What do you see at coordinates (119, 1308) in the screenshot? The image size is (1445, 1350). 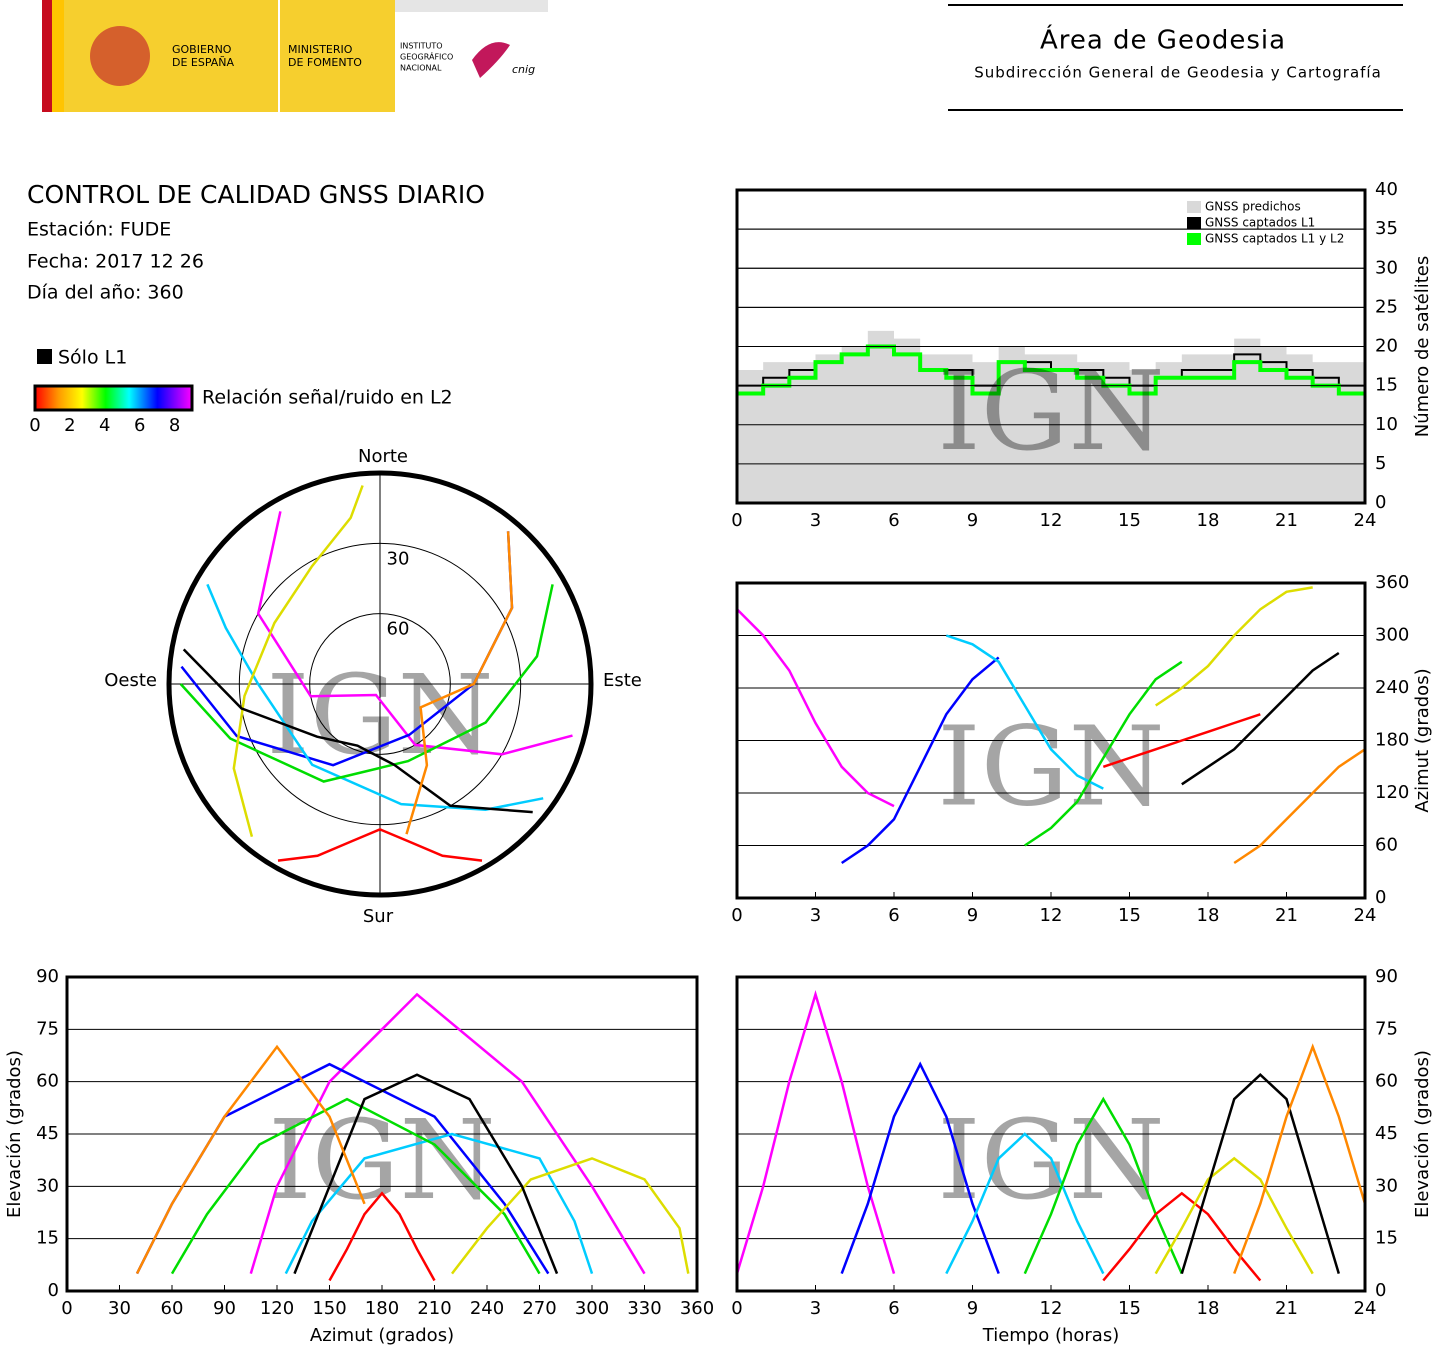 I see `x-tick-label: 30` at bounding box center [119, 1308].